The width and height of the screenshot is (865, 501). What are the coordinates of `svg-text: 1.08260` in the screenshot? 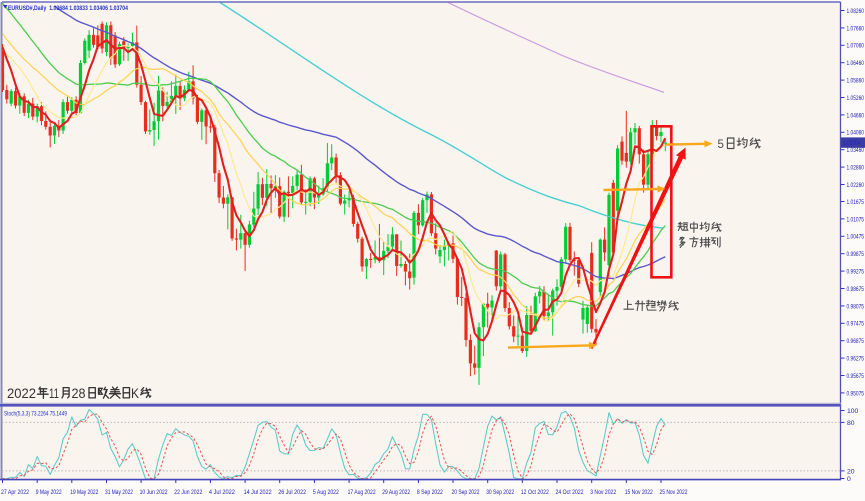 It's located at (856, 11).